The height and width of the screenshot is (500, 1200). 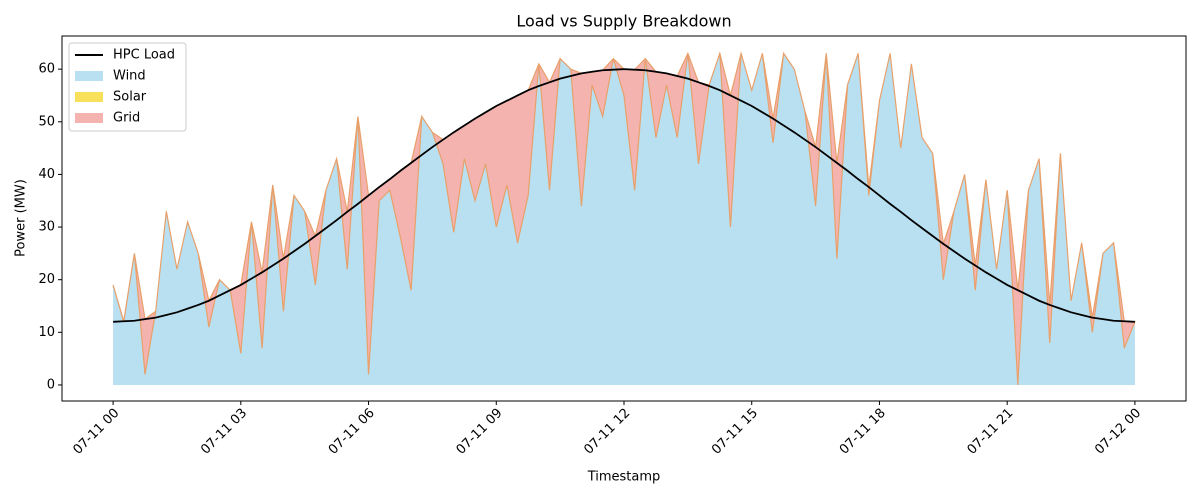 What do you see at coordinates (46, 121) in the screenshot?
I see `y-tick-label: 50` at bounding box center [46, 121].